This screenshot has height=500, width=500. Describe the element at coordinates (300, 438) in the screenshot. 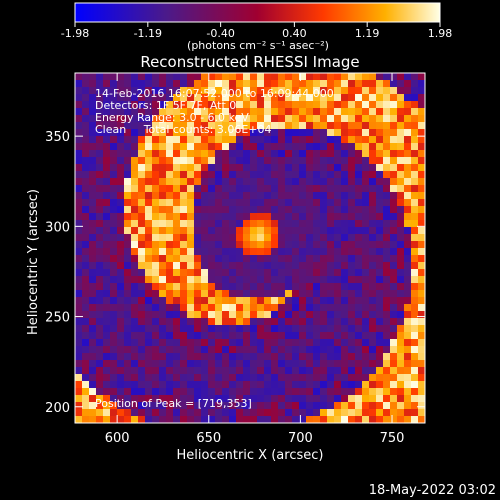

I see `x-tick-label: 700` at that location.